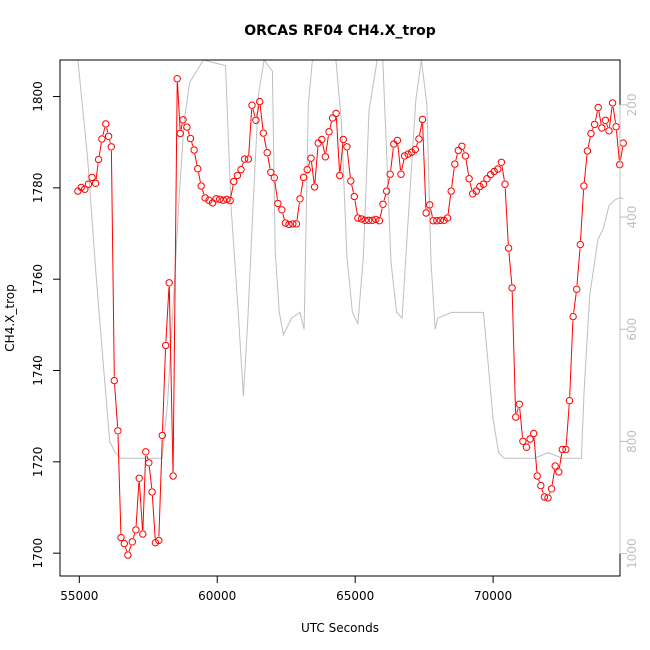 The height and width of the screenshot is (650, 650). I want to click on y2-tick-label: 400, so click(632, 217).